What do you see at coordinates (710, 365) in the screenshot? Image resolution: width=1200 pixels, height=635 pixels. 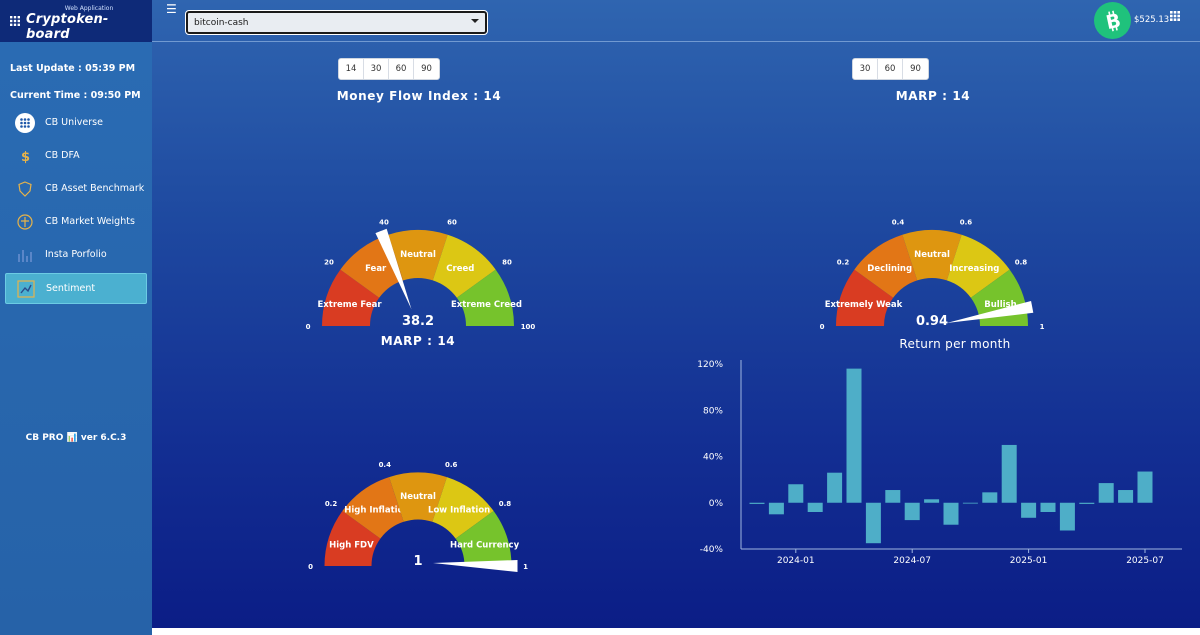 I see `y-tick-label: 120%` at bounding box center [710, 365].